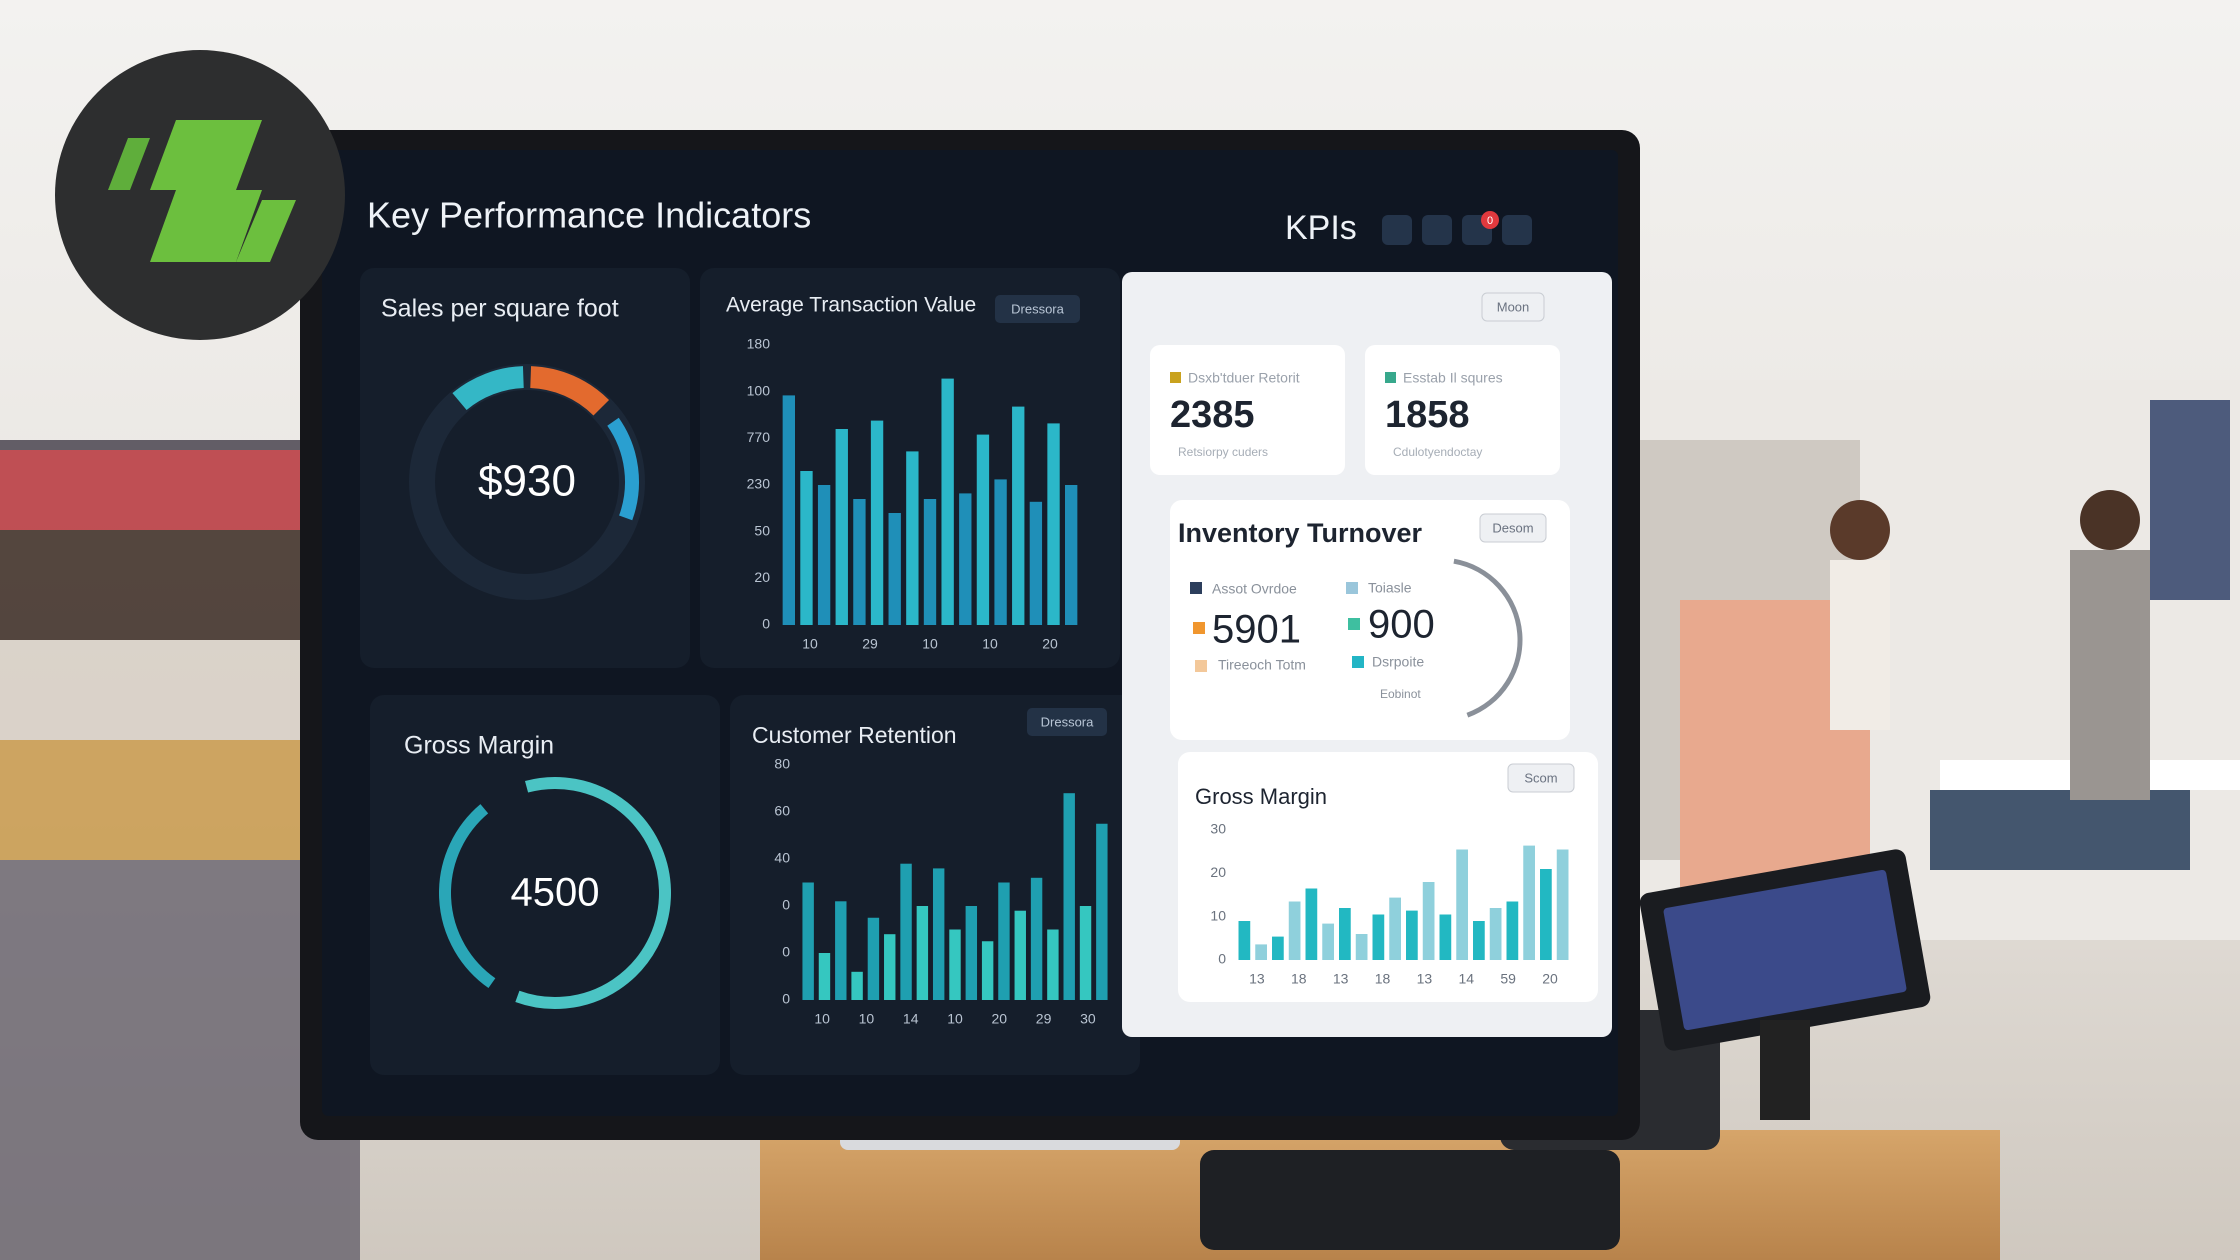 This screenshot has height=1260, width=2240. I want to click on y-tick-label: 100, so click(759, 390).